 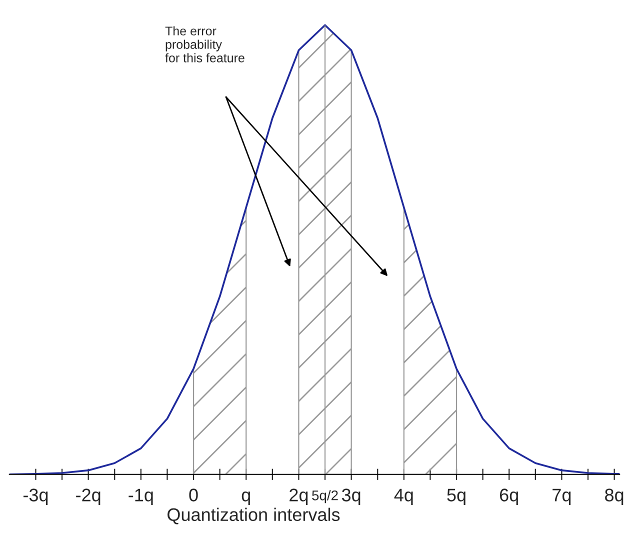 I want to click on x-tick-label: q, so click(x=246, y=499).